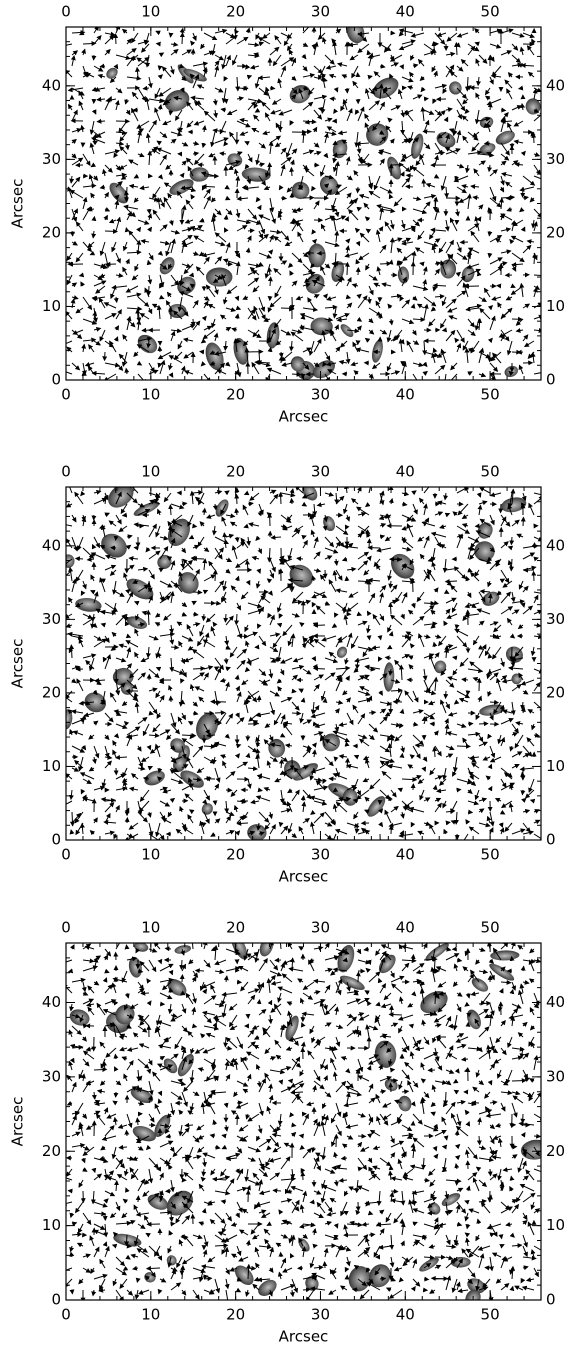  What do you see at coordinates (490, 855) in the screenshot?
I see `x-tick-label: 50` at bounding box center [490, 855].